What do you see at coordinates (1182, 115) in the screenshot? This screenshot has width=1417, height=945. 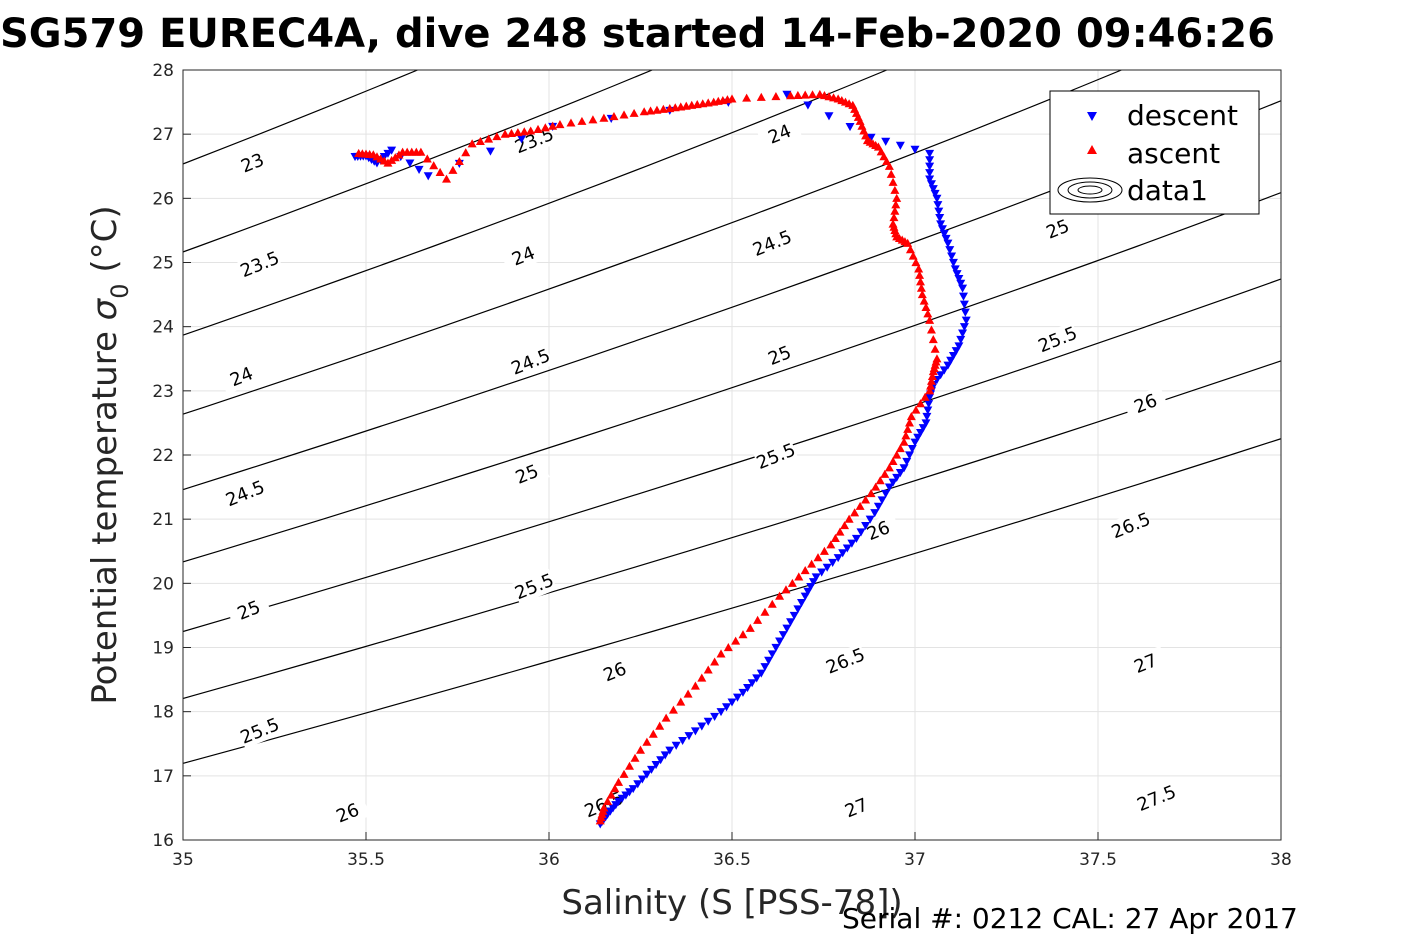 I see `legend-descent-label: descent` at bounding box center [1182, 115].